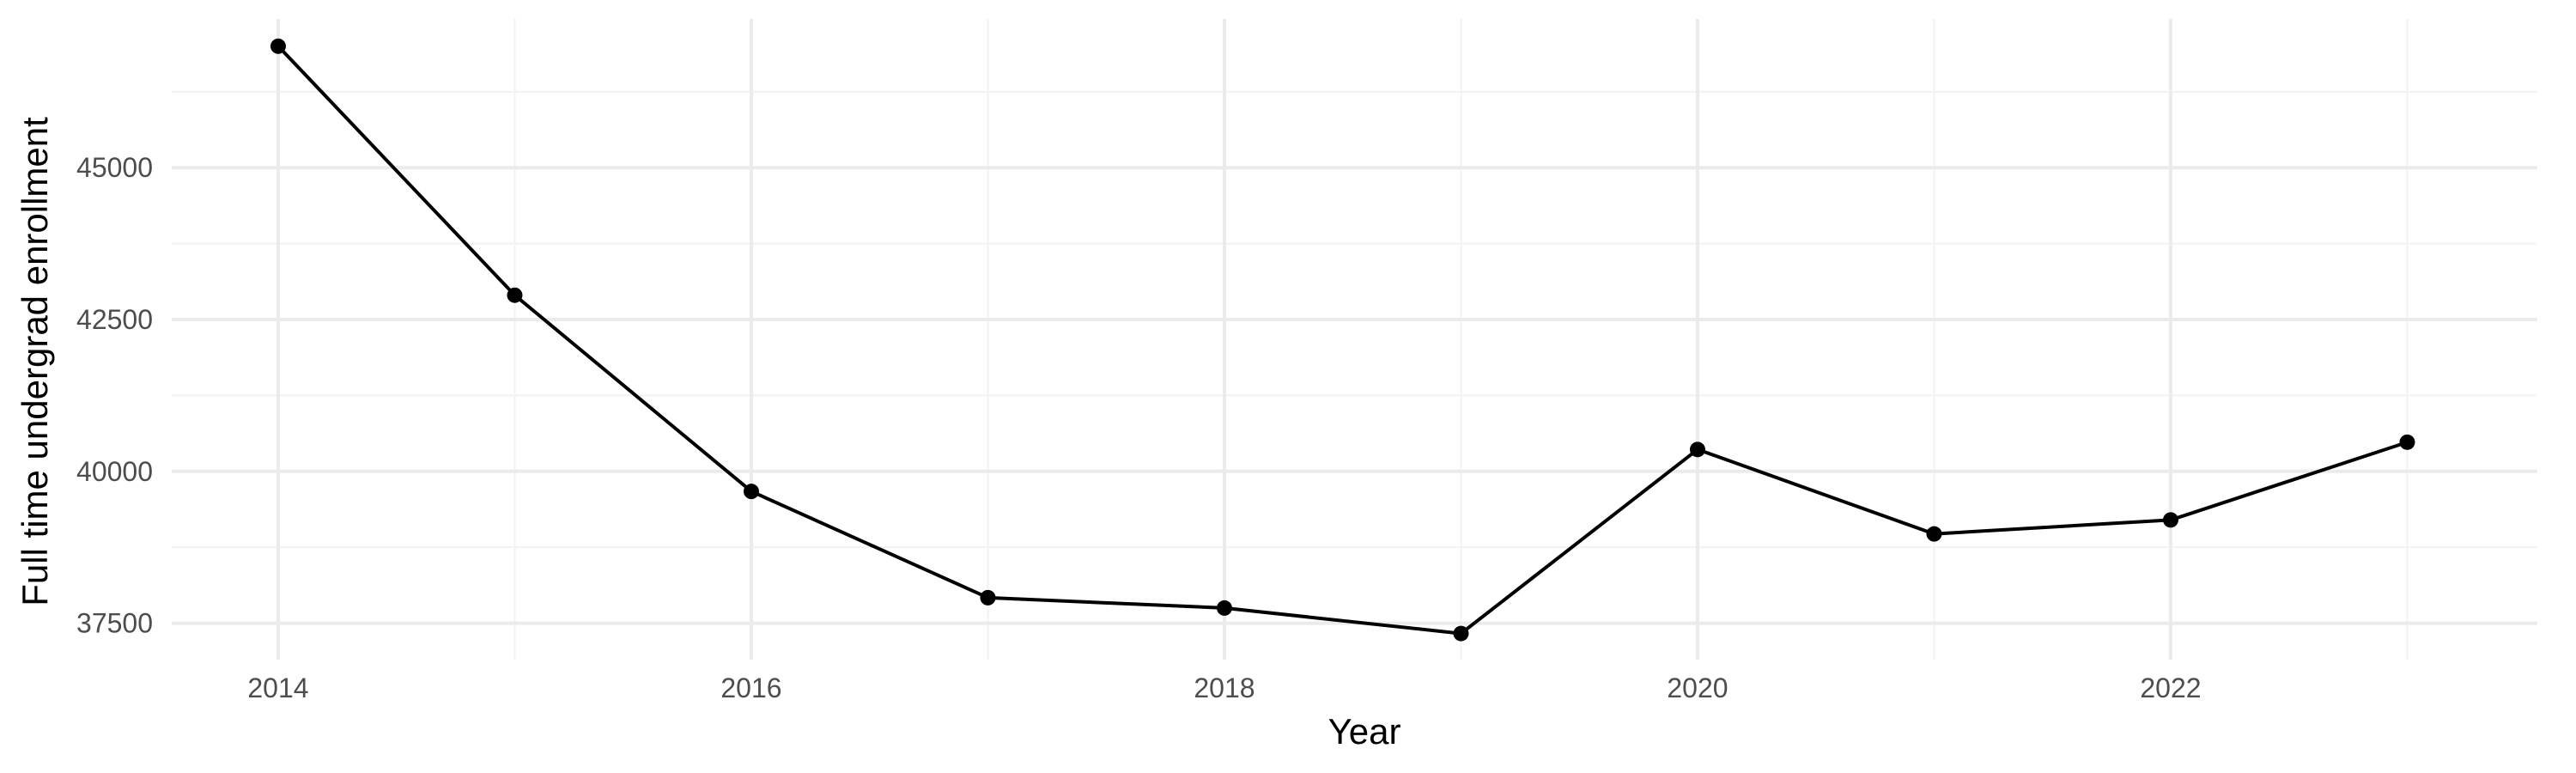 This screenshot has height=773, width=2576. Describe the element at coordinates (1697, 688) in the screenshot. I see `x-tick-label: 2020` at that location.